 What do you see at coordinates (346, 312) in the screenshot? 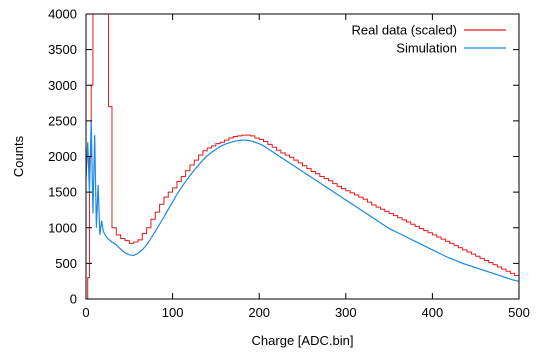
I see `x-tick-label: 300` at bounding box center [346, 312].